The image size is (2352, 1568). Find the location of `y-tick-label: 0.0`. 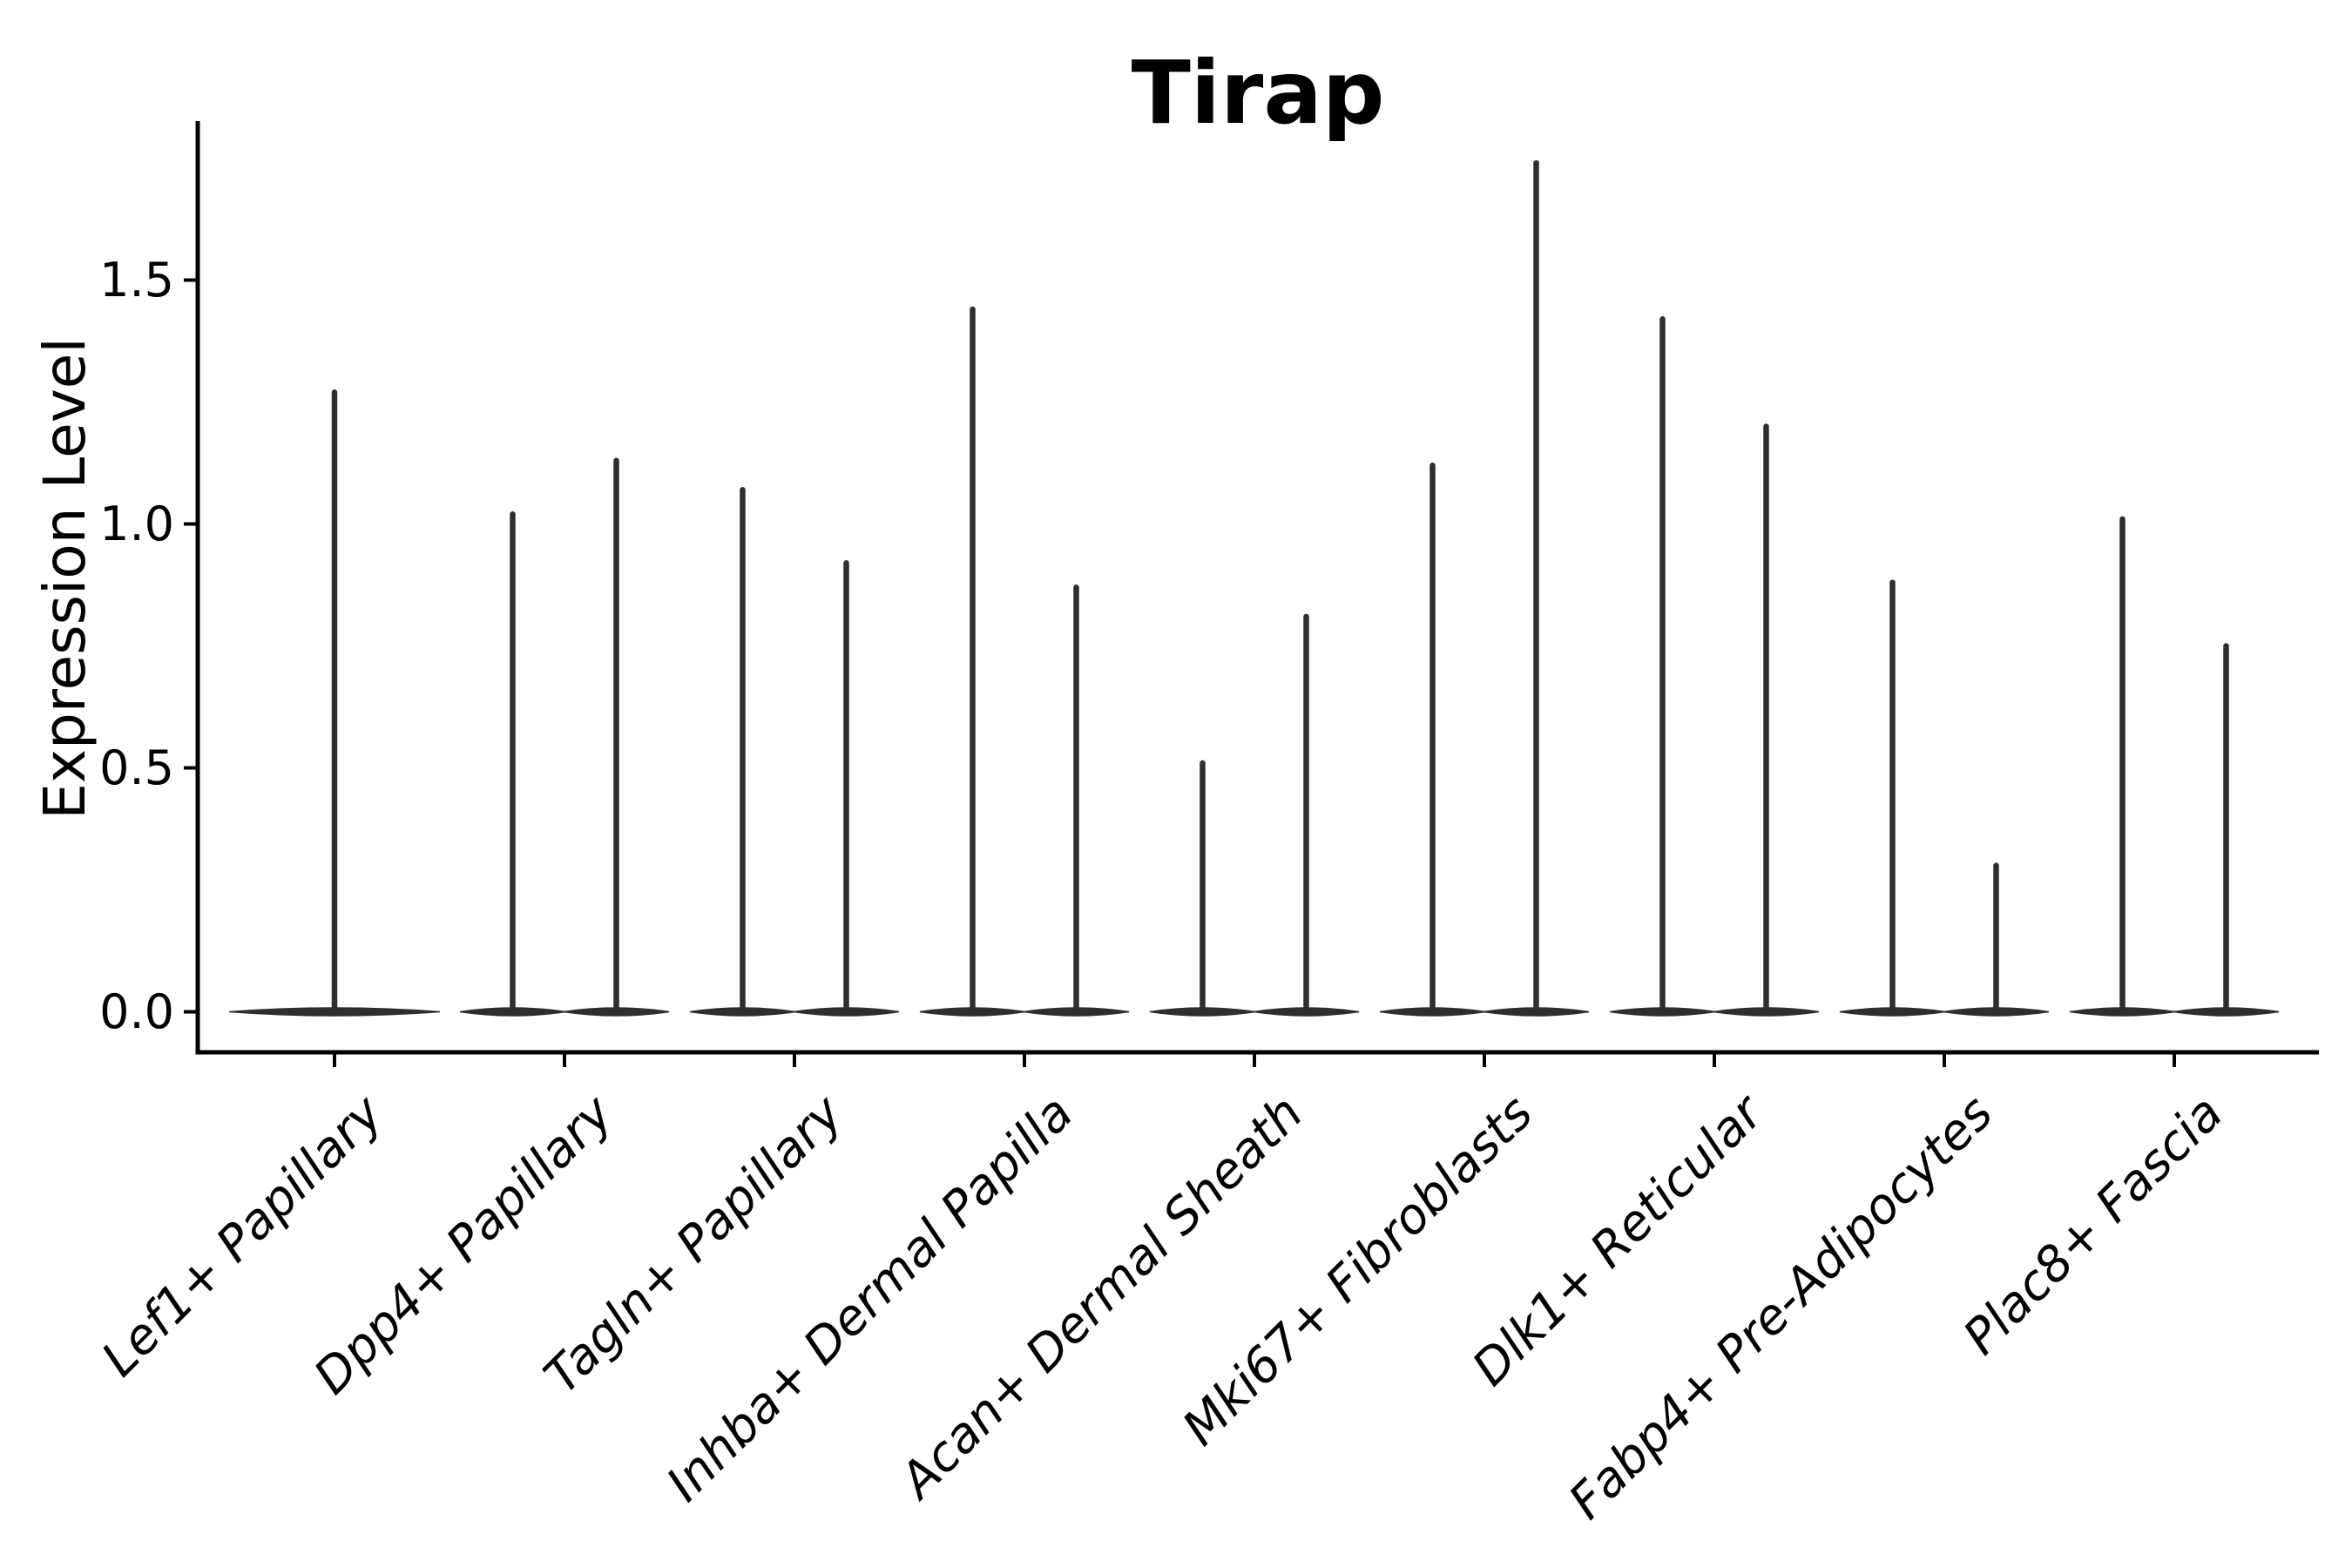

y-tick-label: 0.0 is located at coordinates (136, 1011).